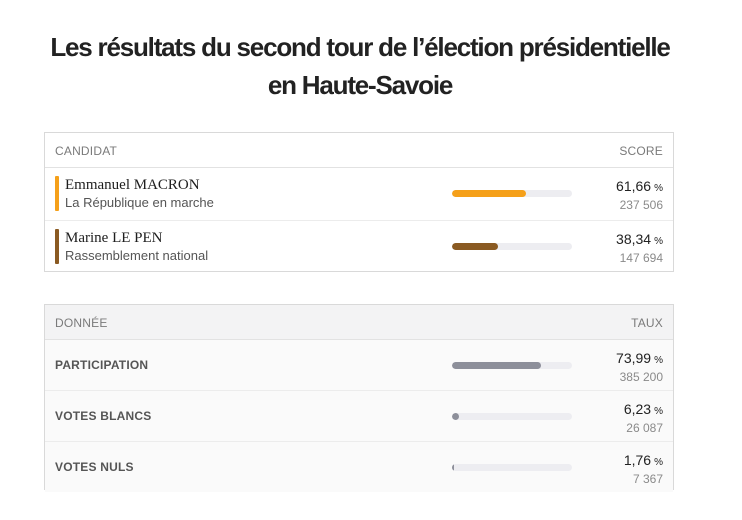  What do you see at coordinates (634, 186) in the screenshot?
I see `candidate-percent-value: 61,66` at bounding box center [634, 186].